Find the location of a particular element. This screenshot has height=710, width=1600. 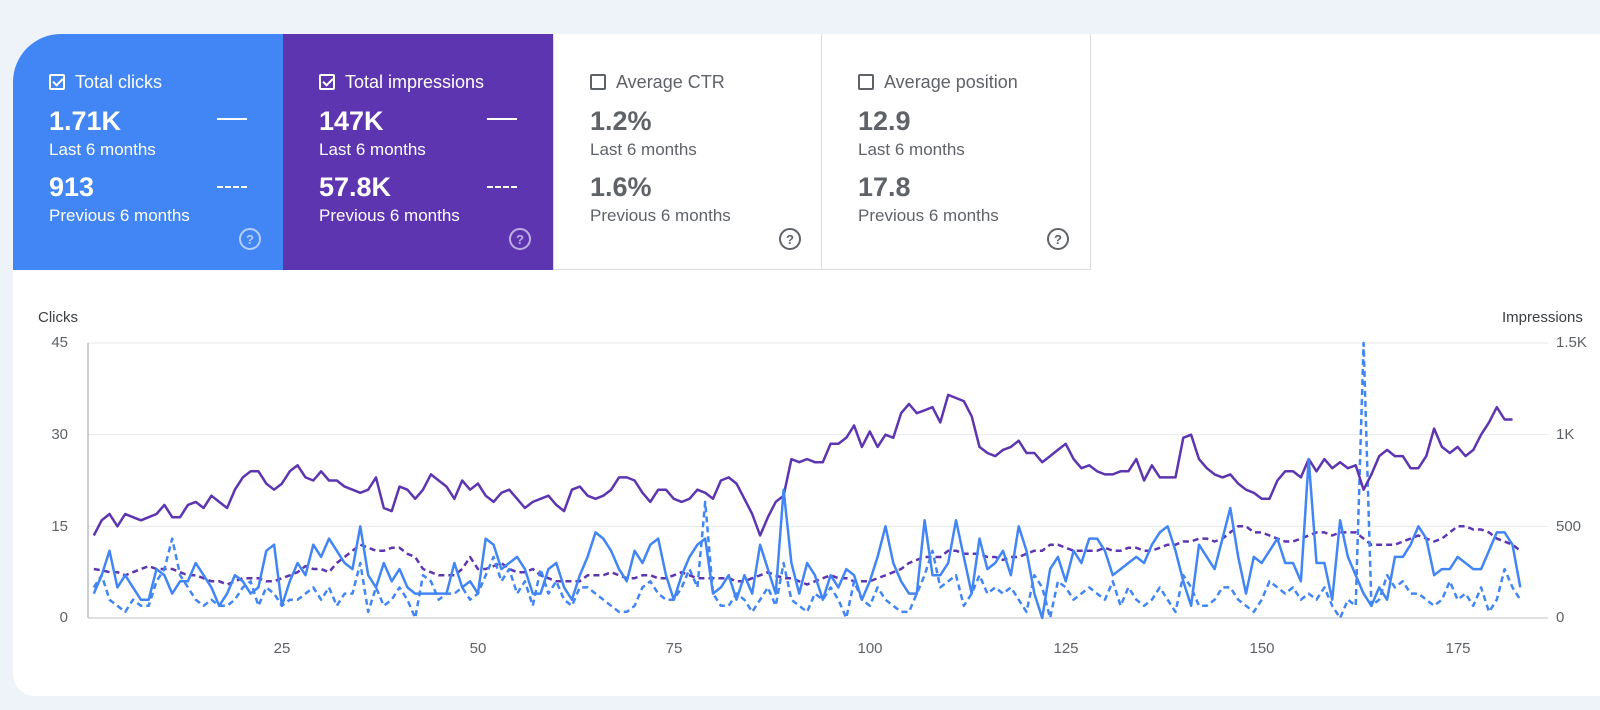

series-line-total-impressions-previous is located at coordinates (807, 555).